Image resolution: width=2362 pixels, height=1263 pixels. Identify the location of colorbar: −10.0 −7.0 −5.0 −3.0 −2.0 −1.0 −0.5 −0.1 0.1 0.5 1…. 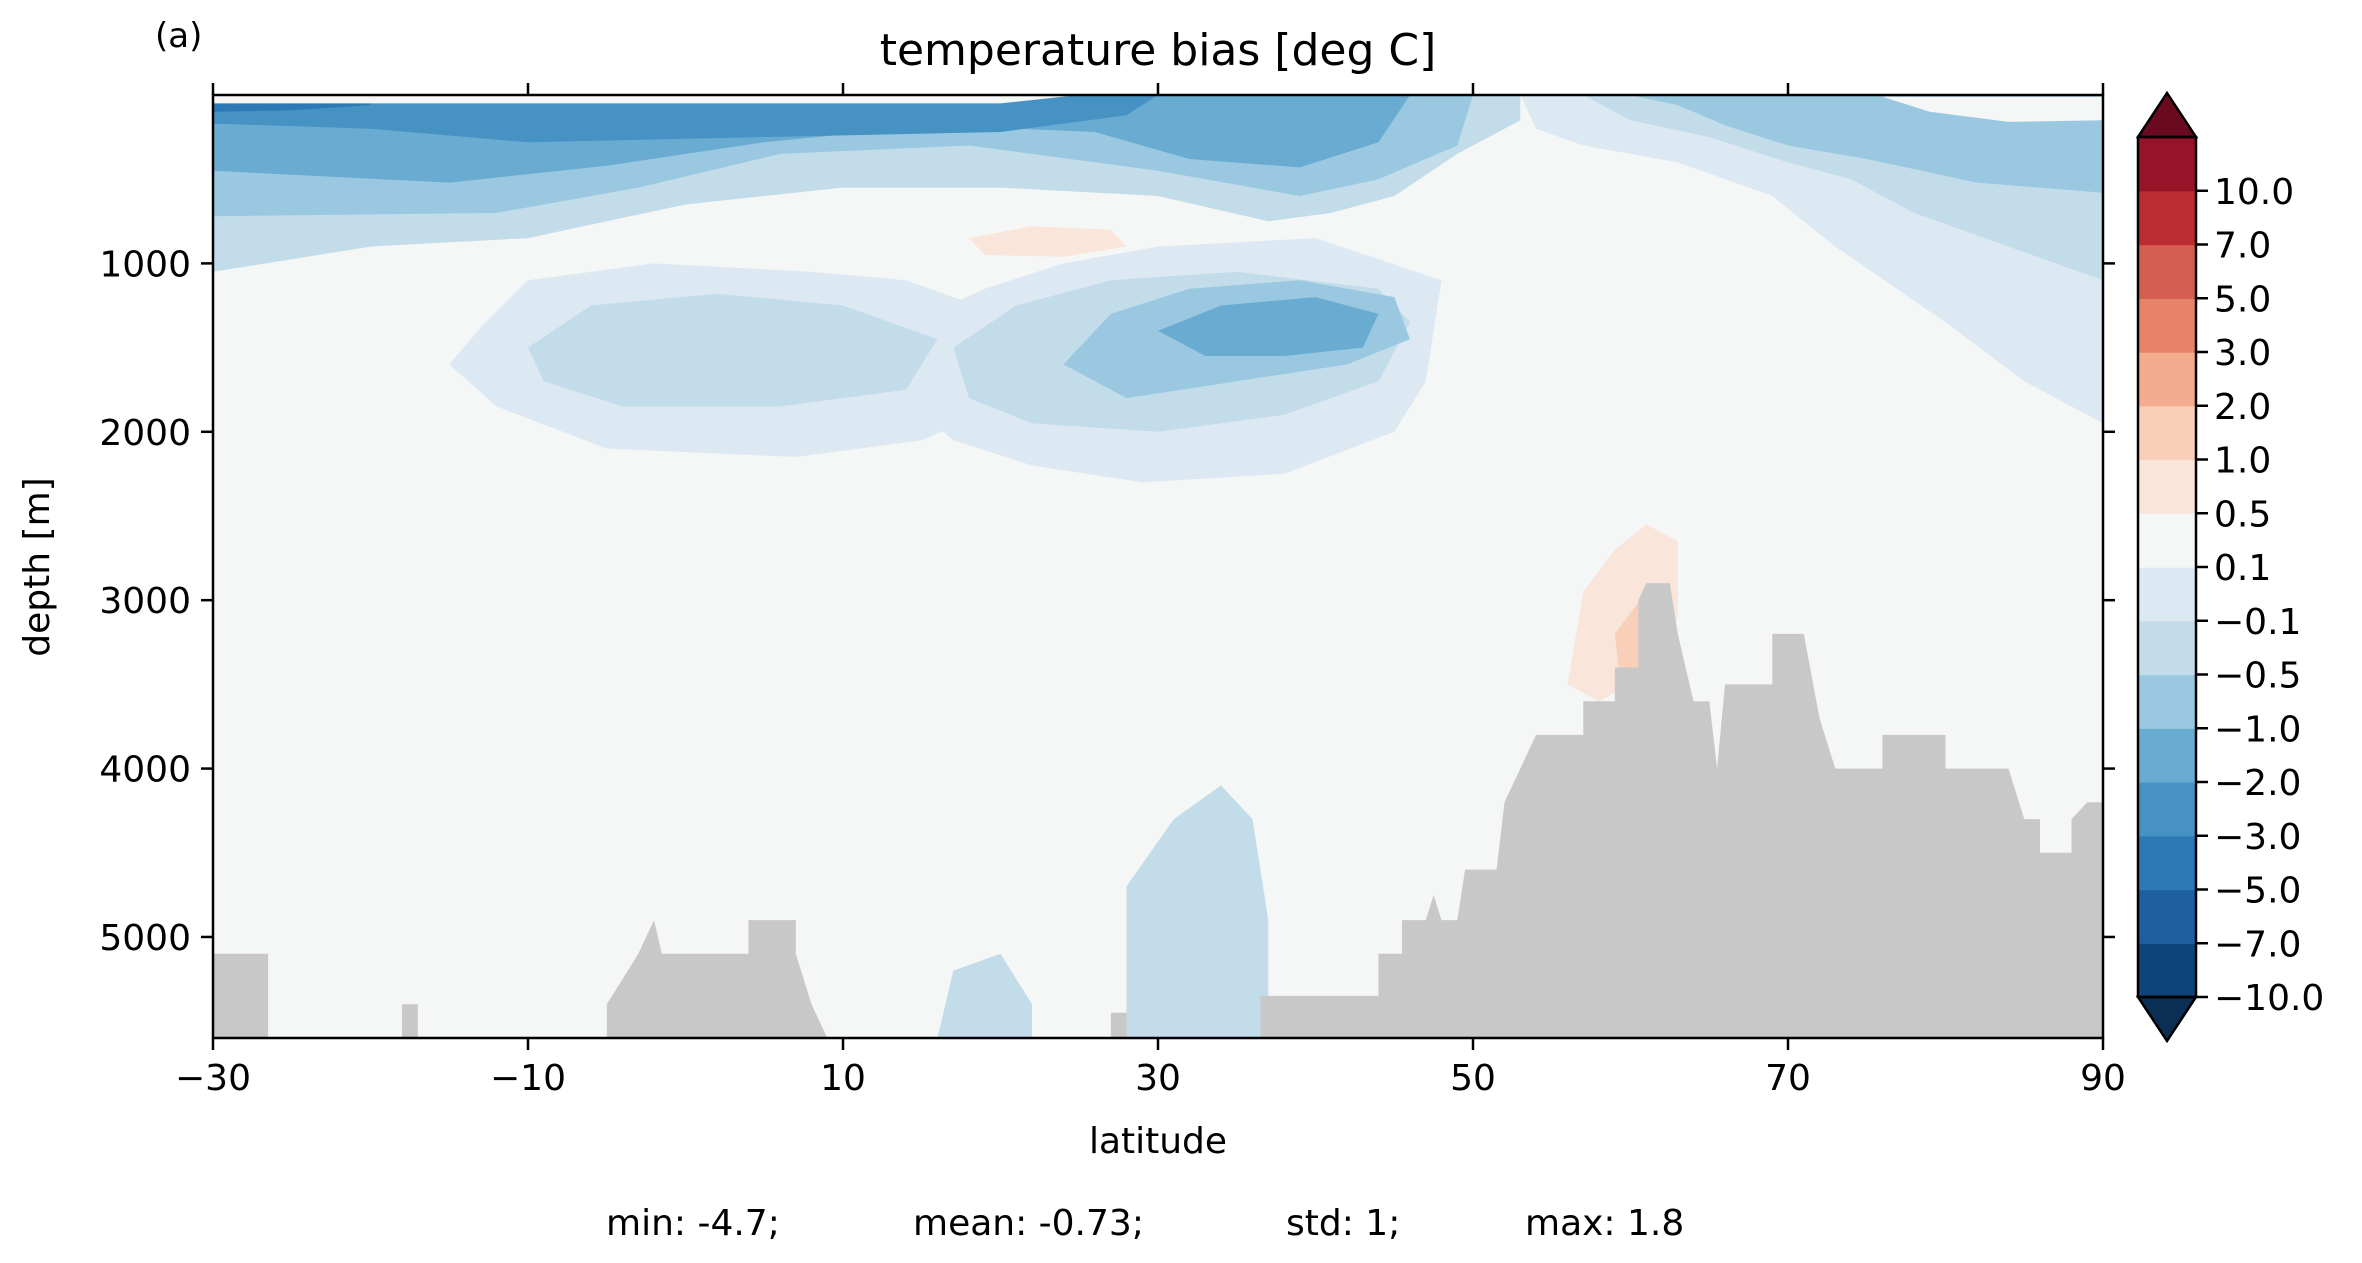
(2229, 567).